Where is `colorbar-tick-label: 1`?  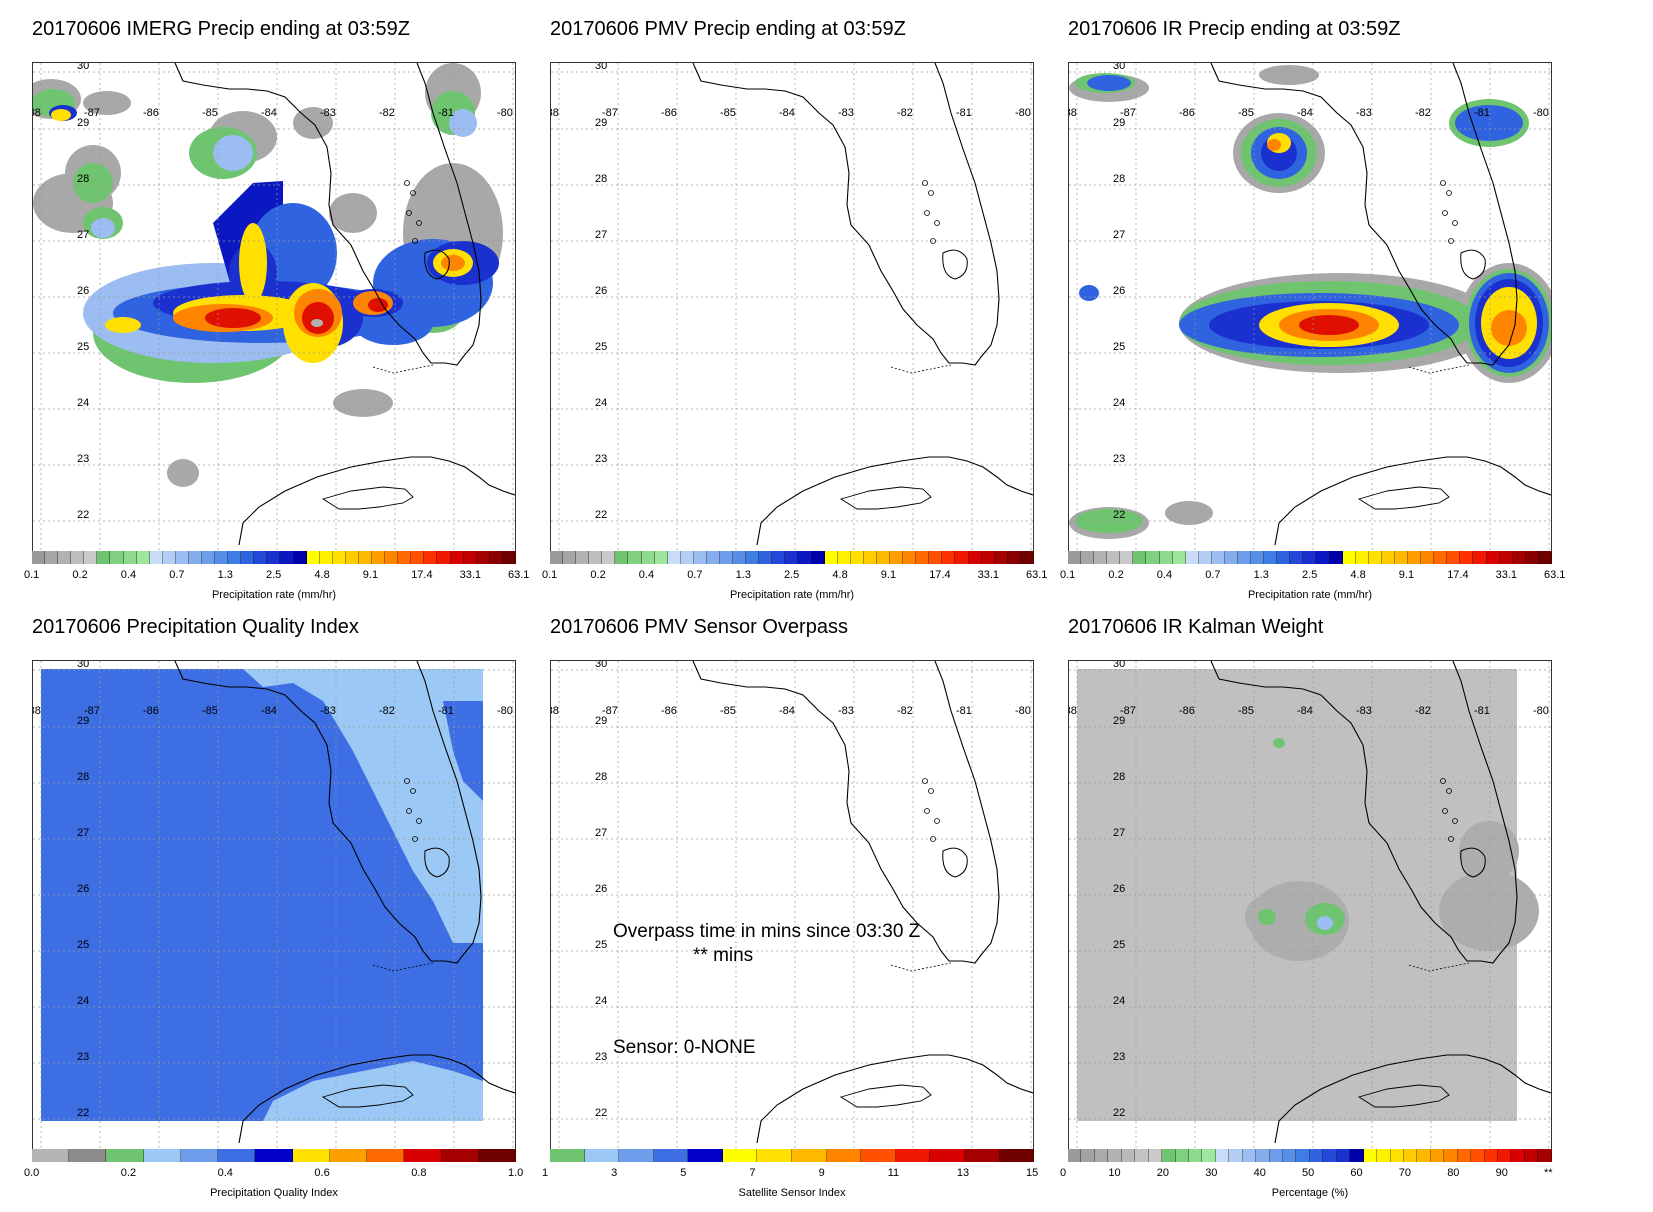 colorbar-tick-label: 1 is located at coordinates (545, 1173).